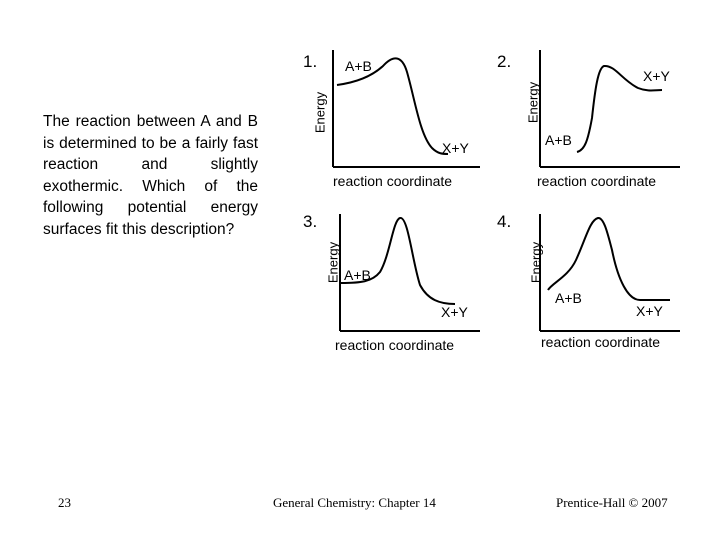 The width and height of the screenshot is (720, 540). I want to click on diagram-2-products-label: X+Y, so click(656, 76).